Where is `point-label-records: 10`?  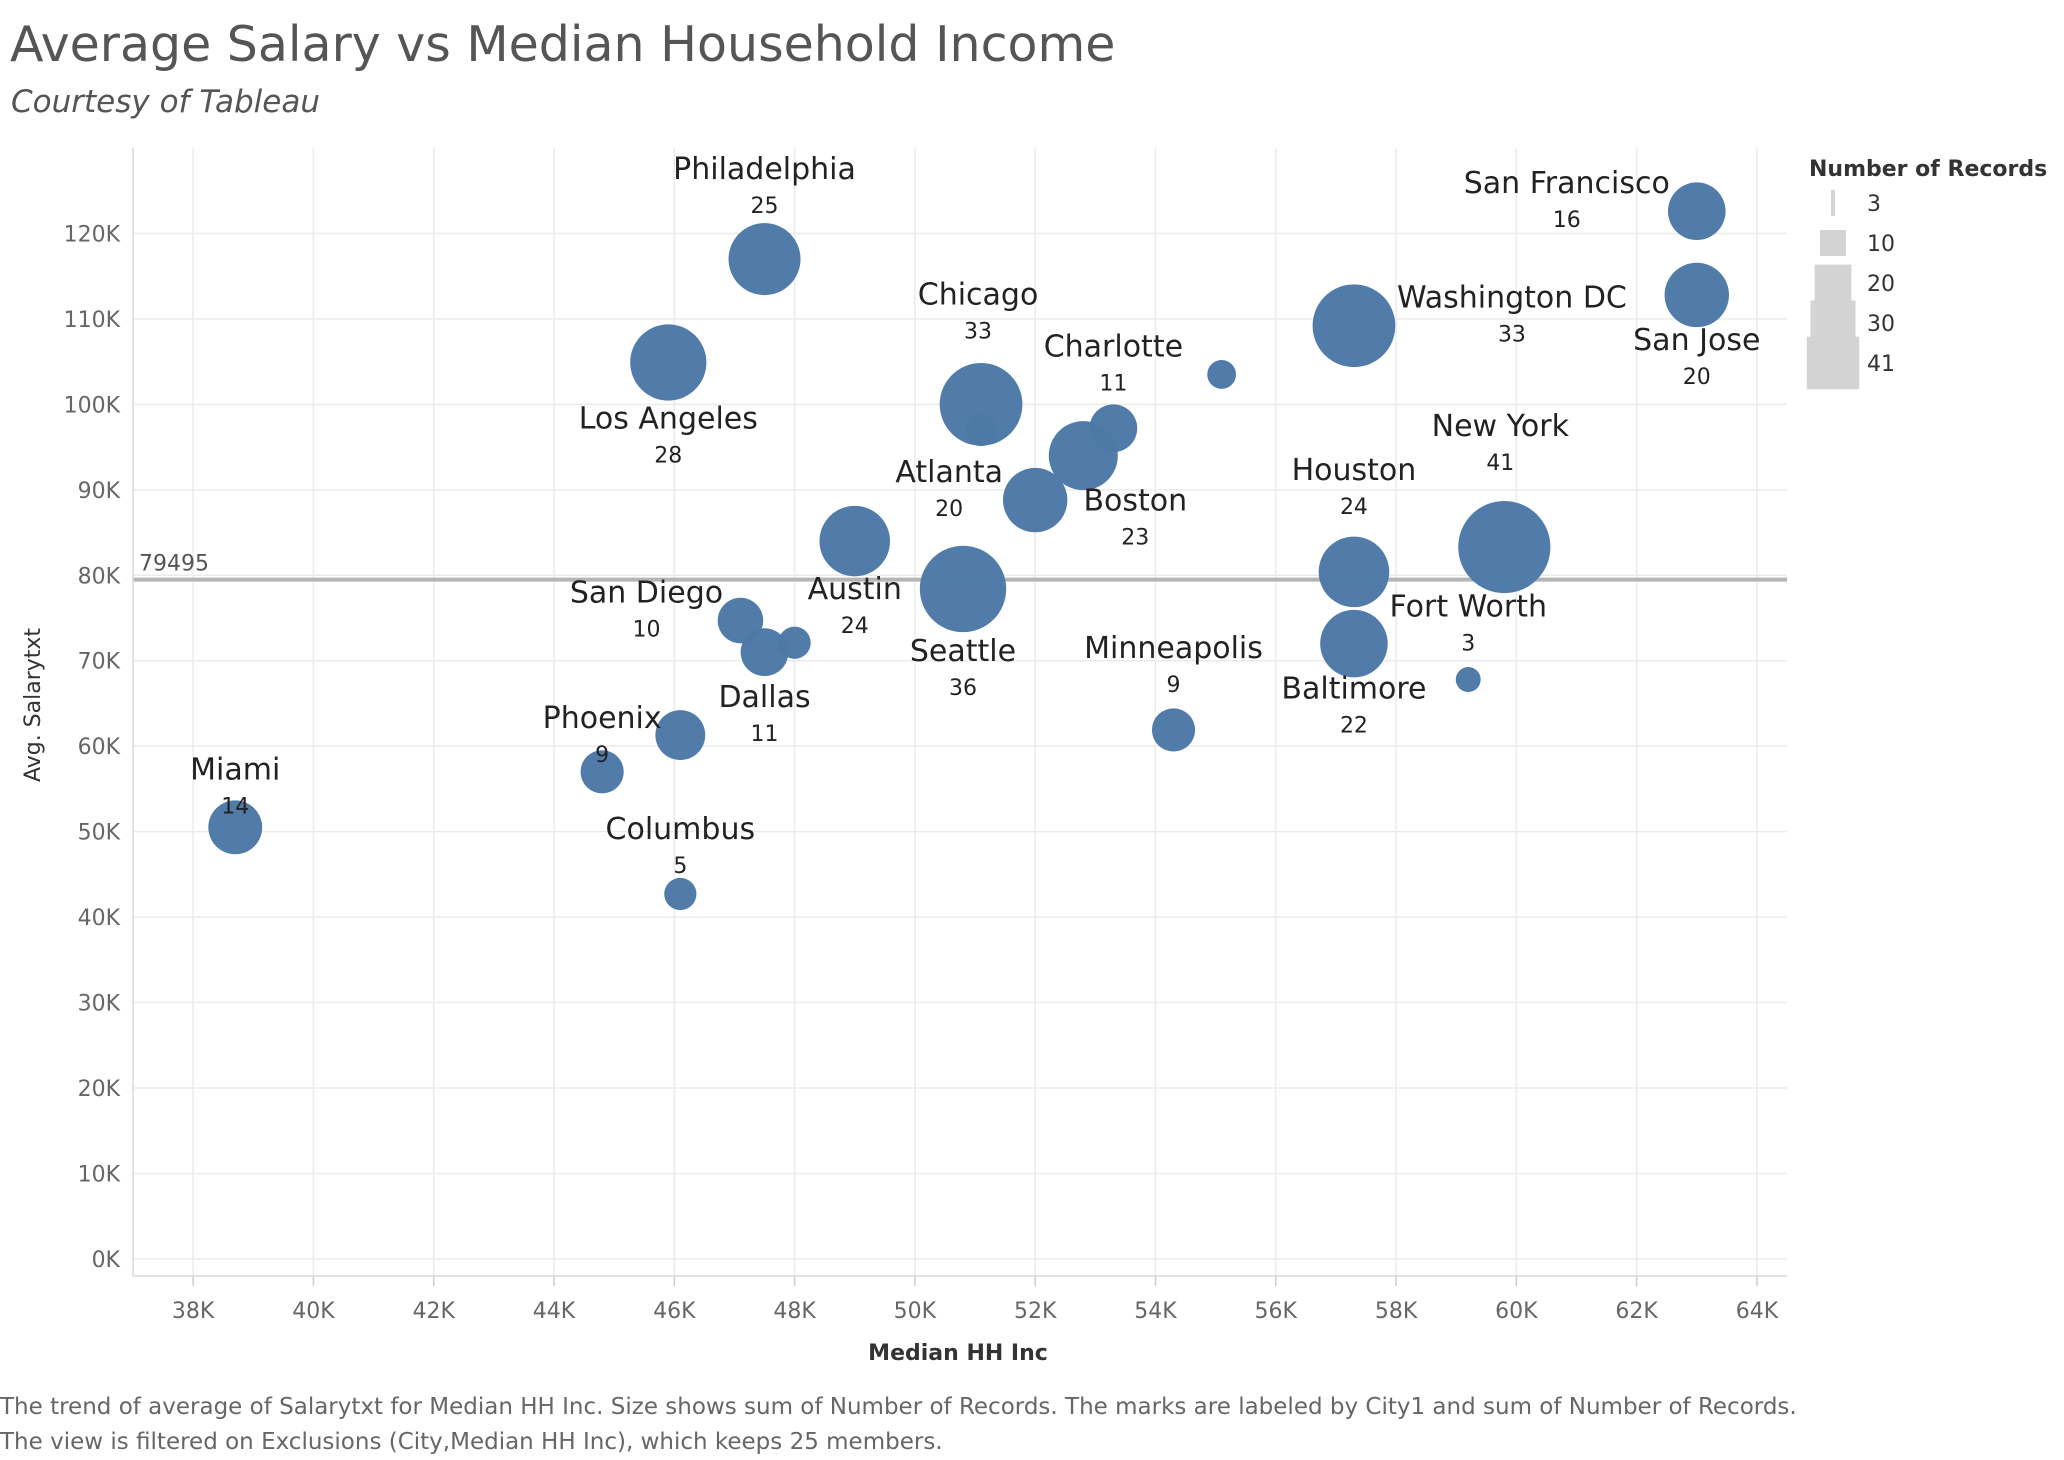
point-label-records: 10 is located at coordinates (646, 630).